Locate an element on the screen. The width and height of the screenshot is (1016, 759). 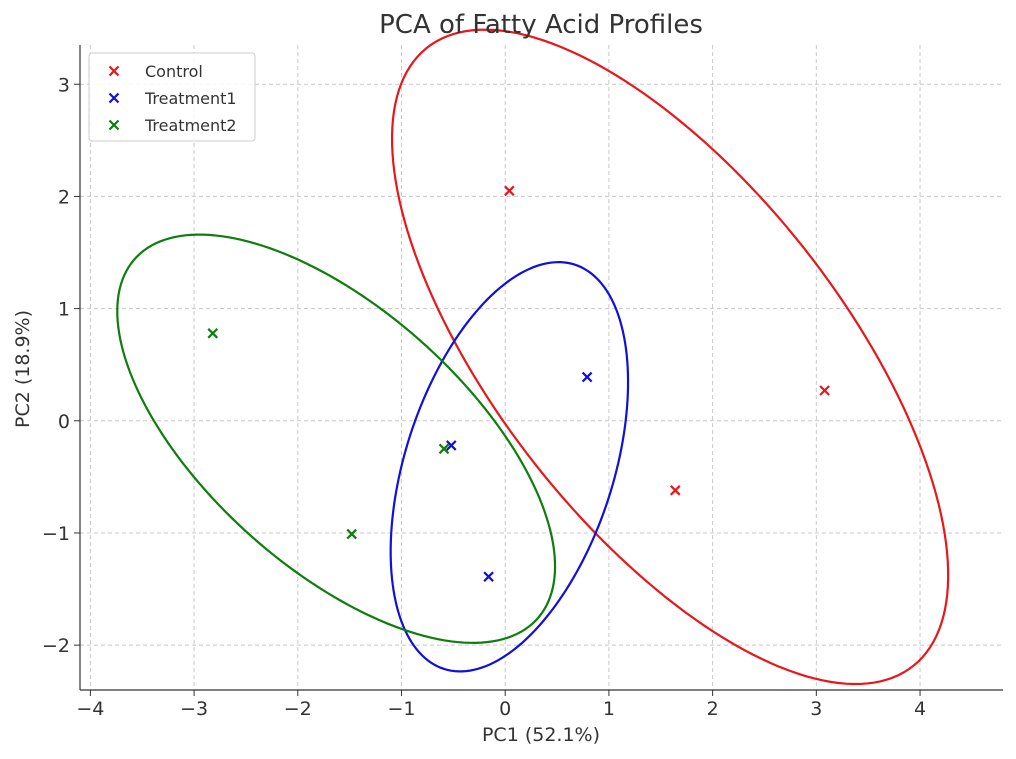
x-tick-label: 0 is located at coordinates (505, 709).